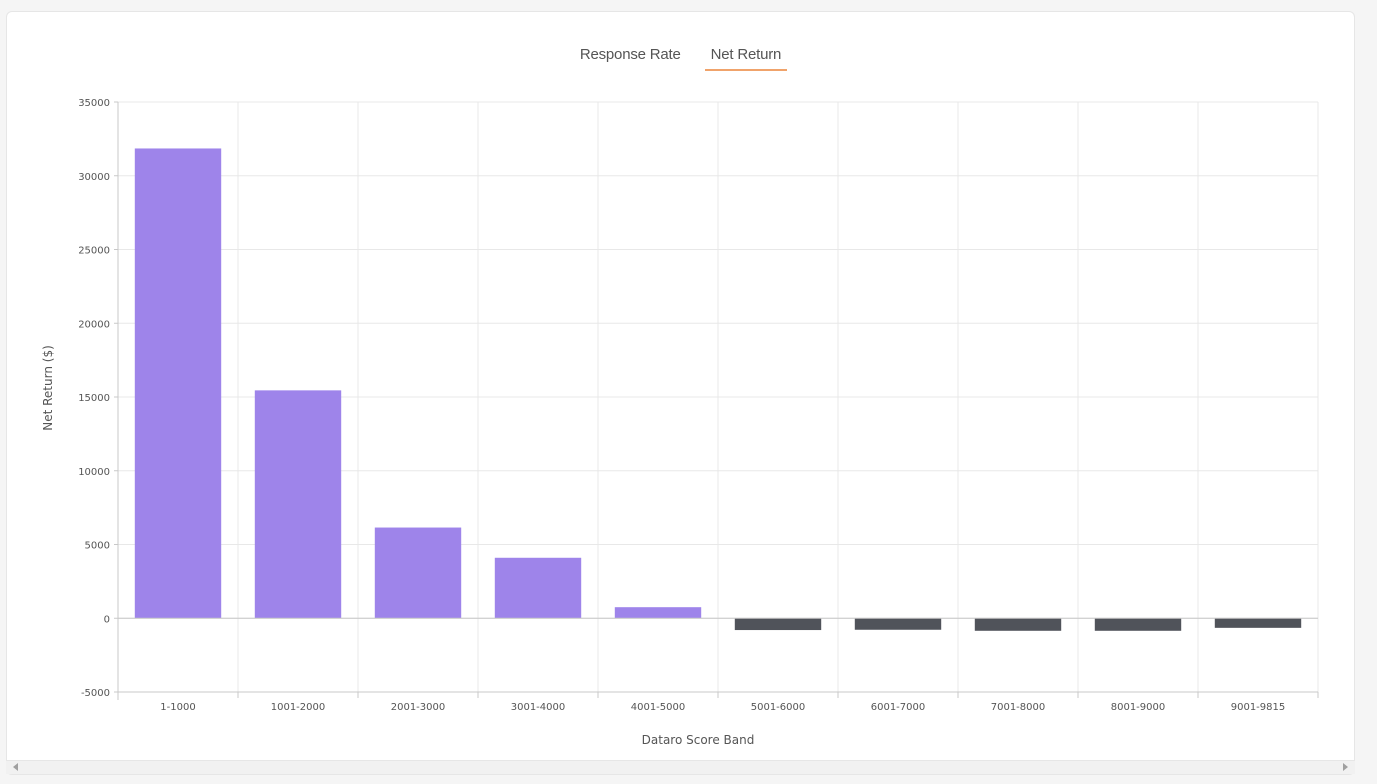 The height and width of the screenshot is (784, 1377). What do you see at coordinates (94, 103) in the screenshot?
I see `y-tick-label: 35000` at bounding box center [94, 103].